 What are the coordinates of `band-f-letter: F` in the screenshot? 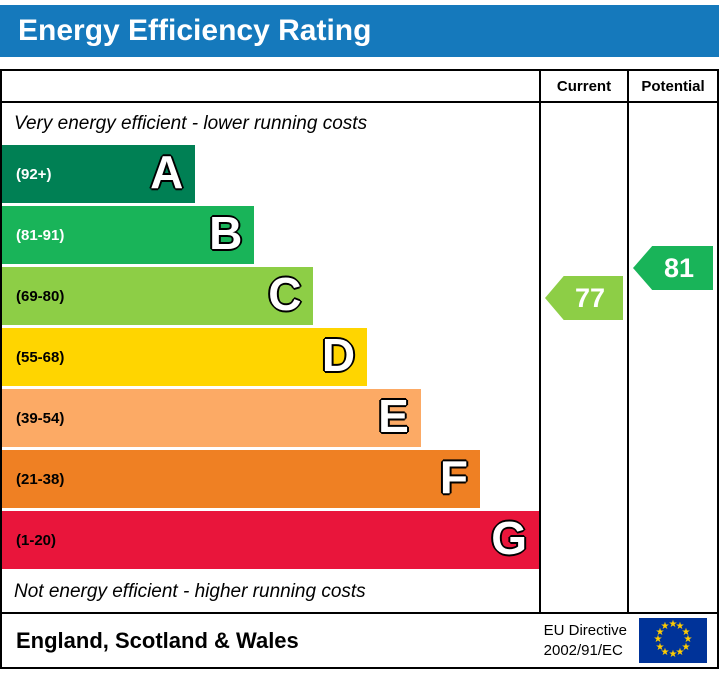 It's located at (453, 477).